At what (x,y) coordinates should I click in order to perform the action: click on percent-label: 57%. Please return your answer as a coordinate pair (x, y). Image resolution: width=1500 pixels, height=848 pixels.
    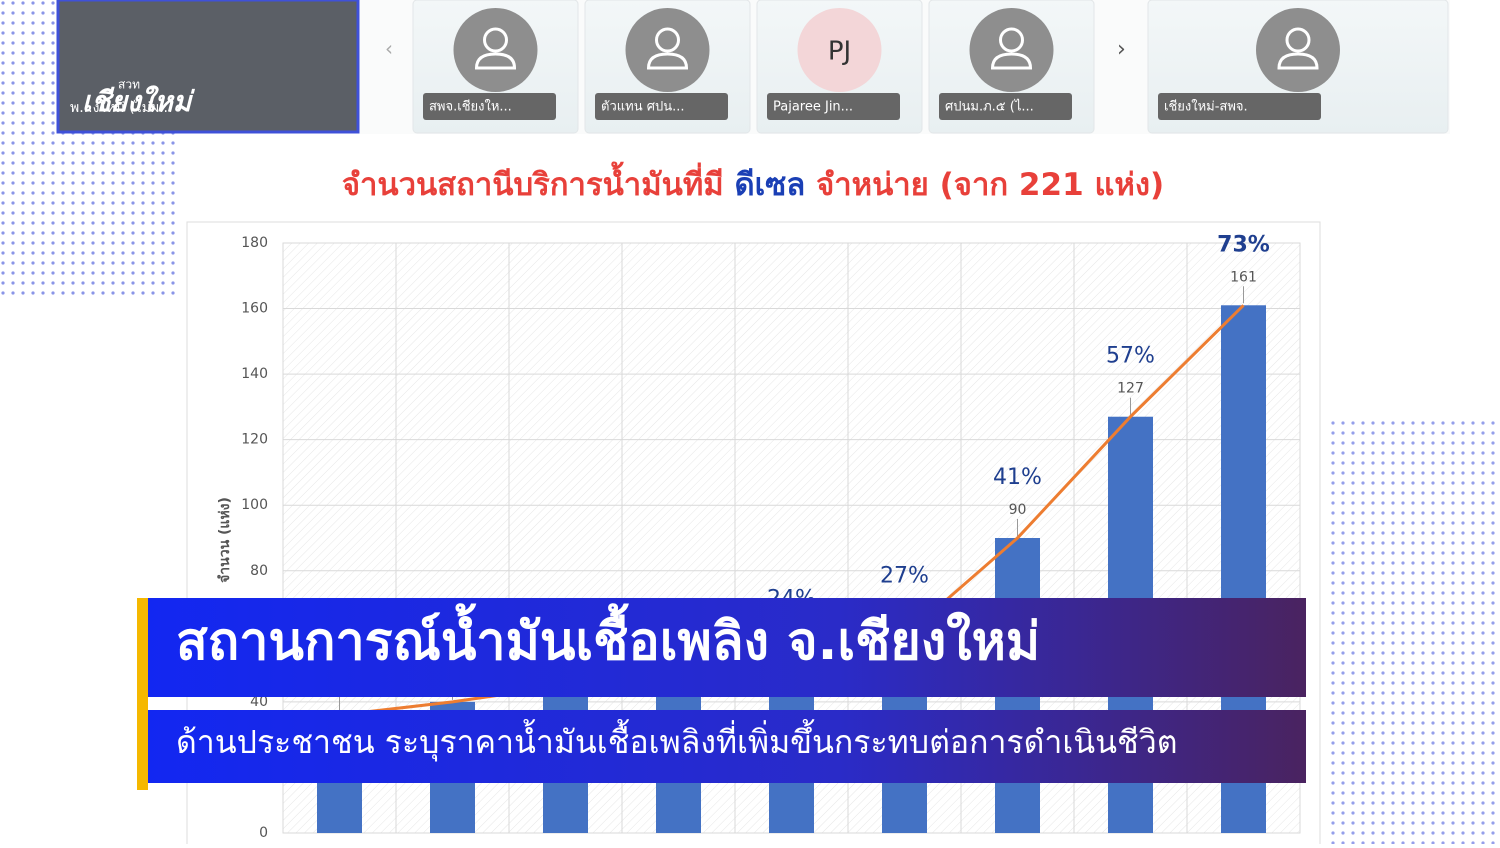
    Looking at the image, I should click on (1130, 356).